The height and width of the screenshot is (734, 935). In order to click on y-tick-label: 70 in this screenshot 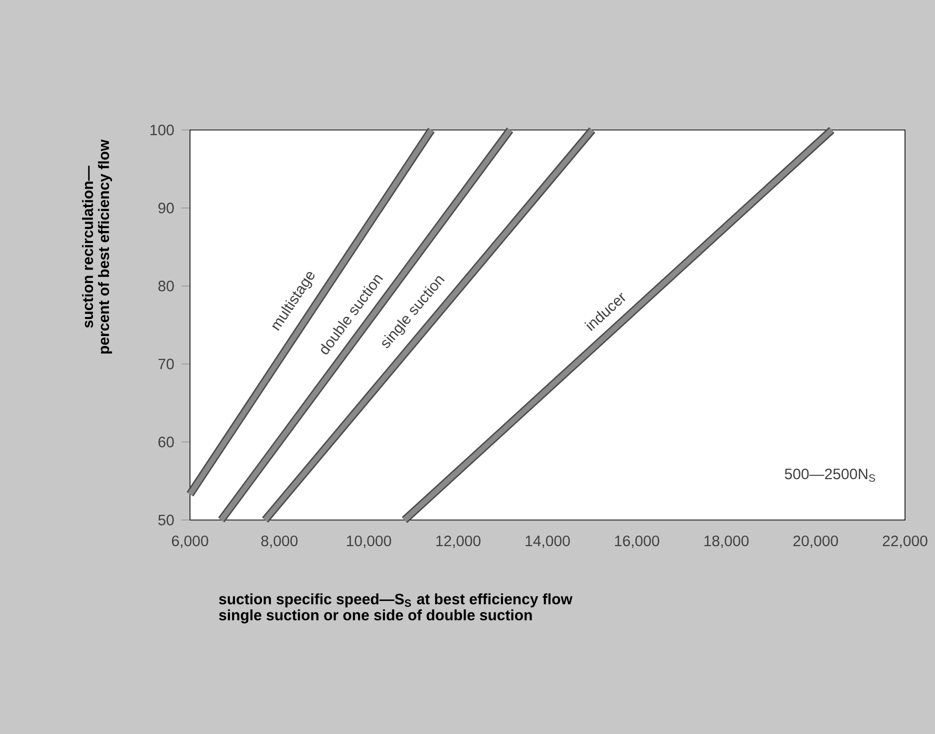, I will do `click(166, 364)`.